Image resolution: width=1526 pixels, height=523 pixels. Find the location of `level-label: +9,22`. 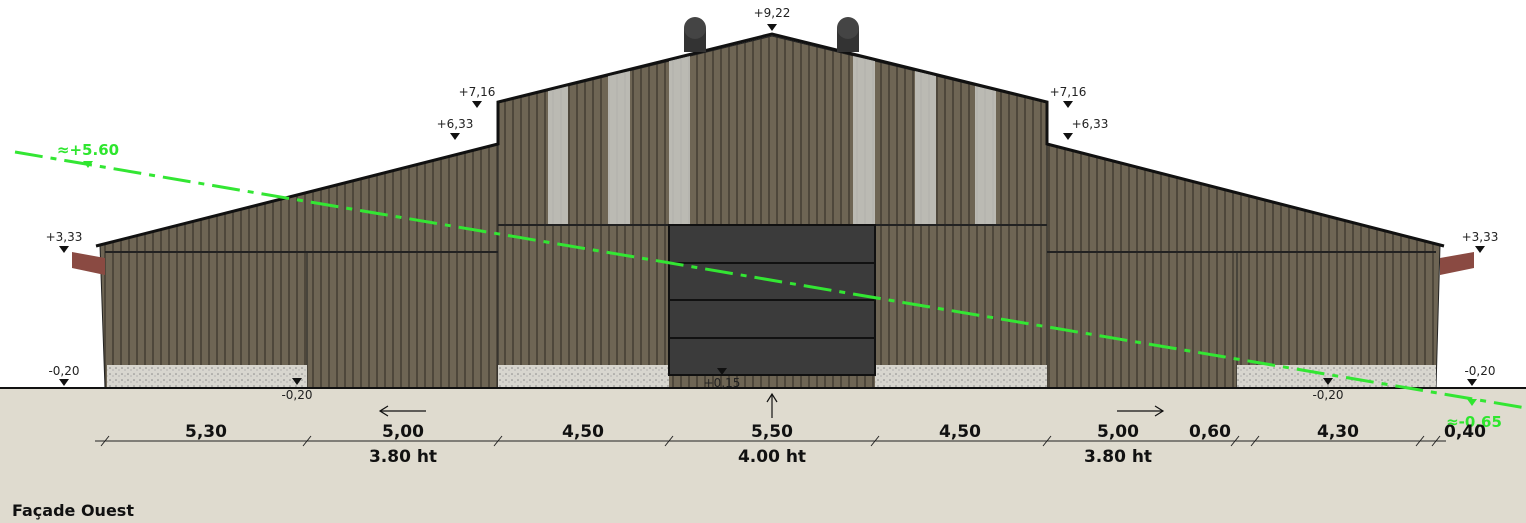

level-label: +9,22 is located at coordinates (772, 13).